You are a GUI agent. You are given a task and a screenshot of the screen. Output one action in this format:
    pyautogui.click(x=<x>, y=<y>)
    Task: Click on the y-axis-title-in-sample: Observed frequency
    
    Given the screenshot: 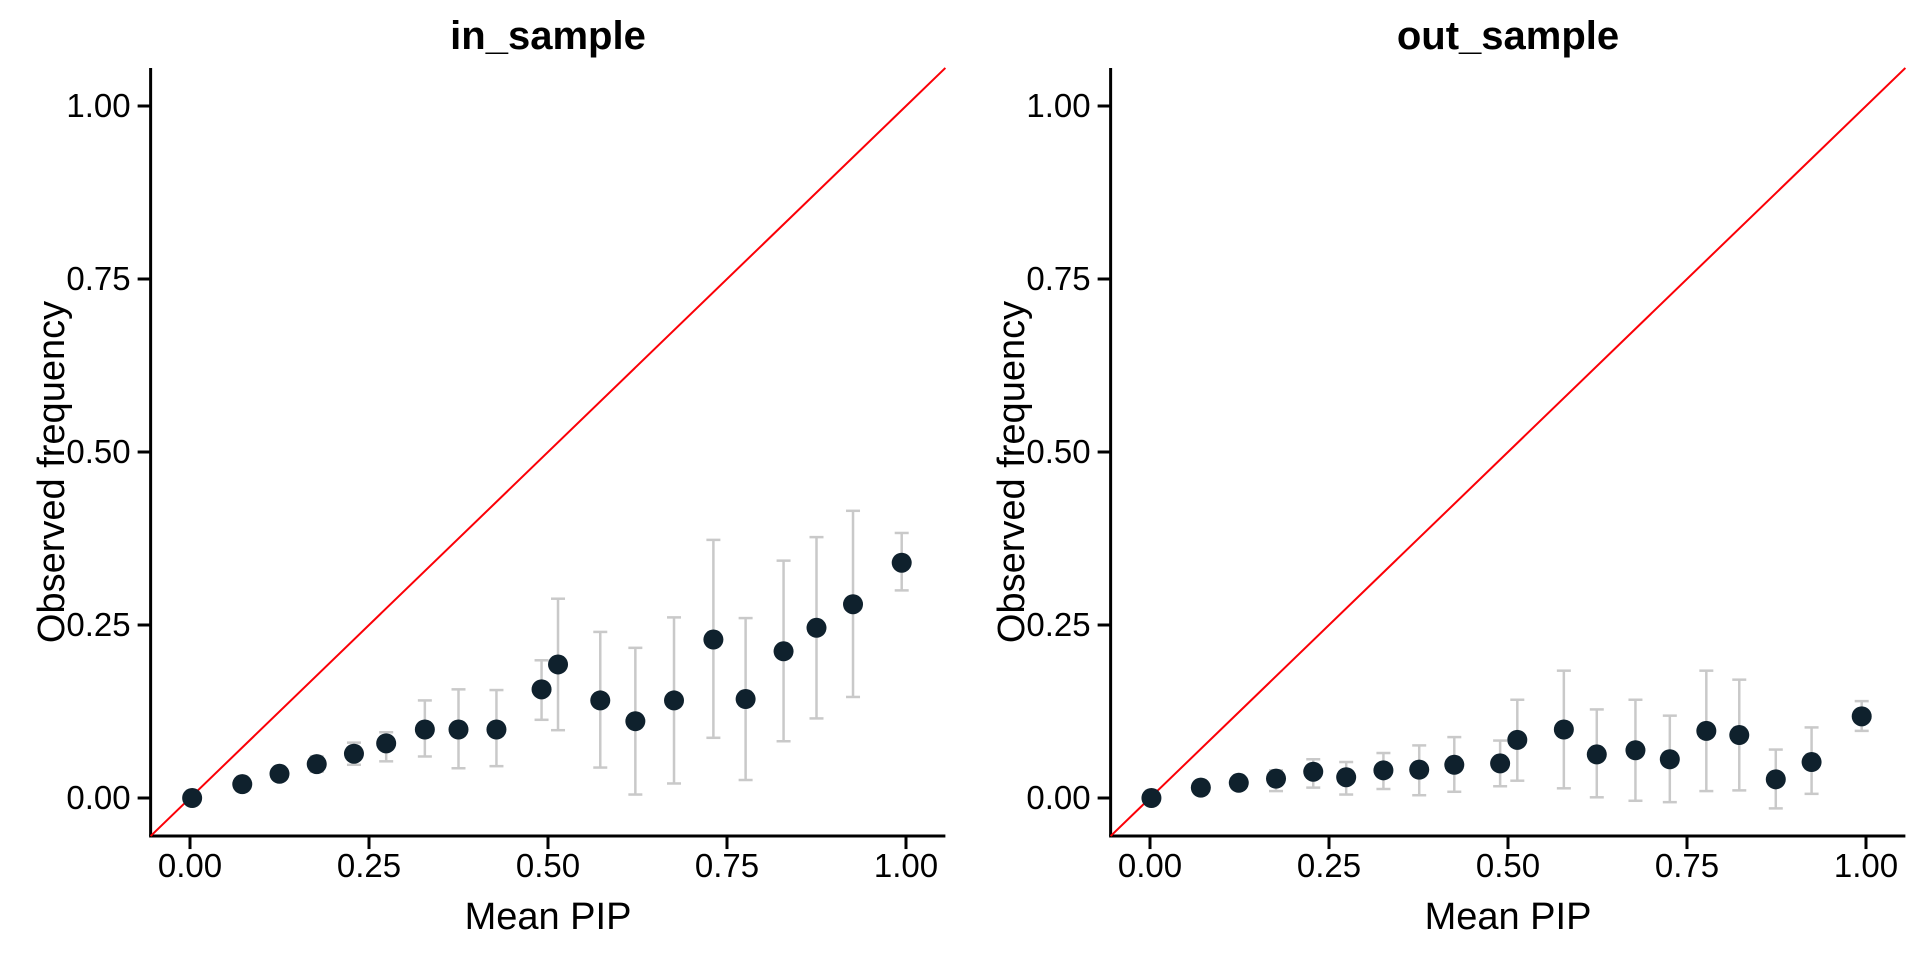 What is the action you would take?
    pyautogui.click(x=52, y=472)
    